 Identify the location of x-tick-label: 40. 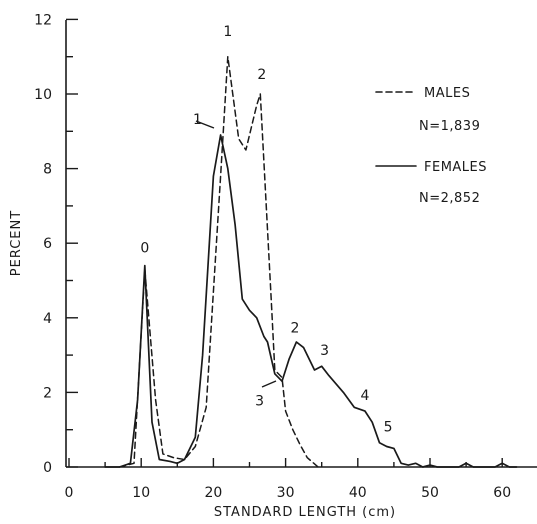
(358, 493).